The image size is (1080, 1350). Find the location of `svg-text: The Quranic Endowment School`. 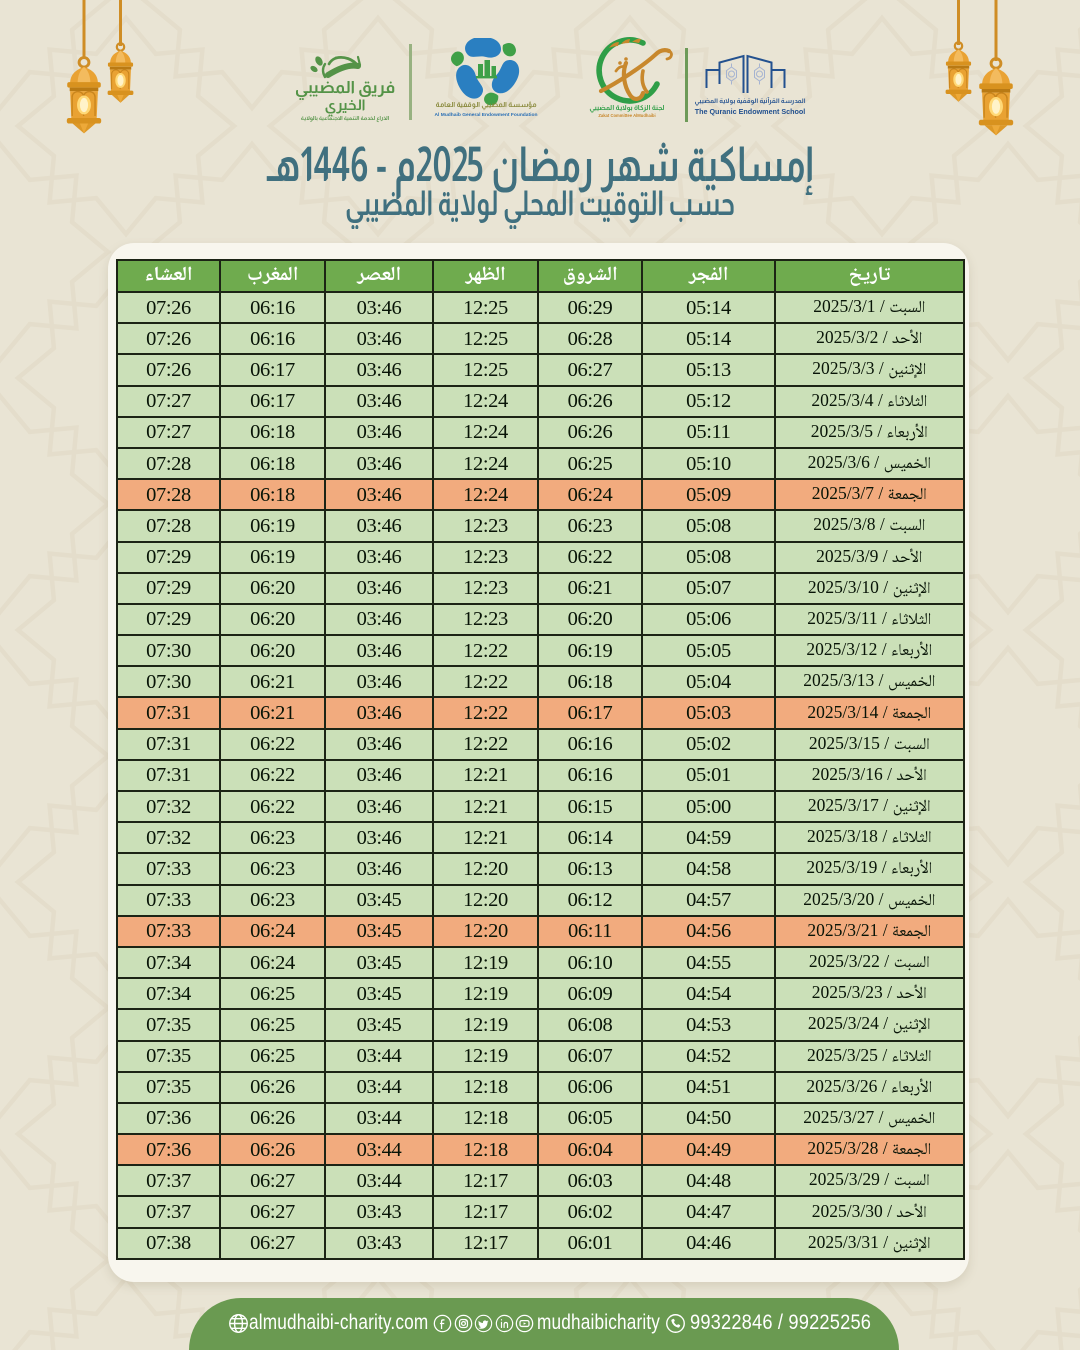

svg-text: The Quranic Endowment School is located at coordinates (750, 111).